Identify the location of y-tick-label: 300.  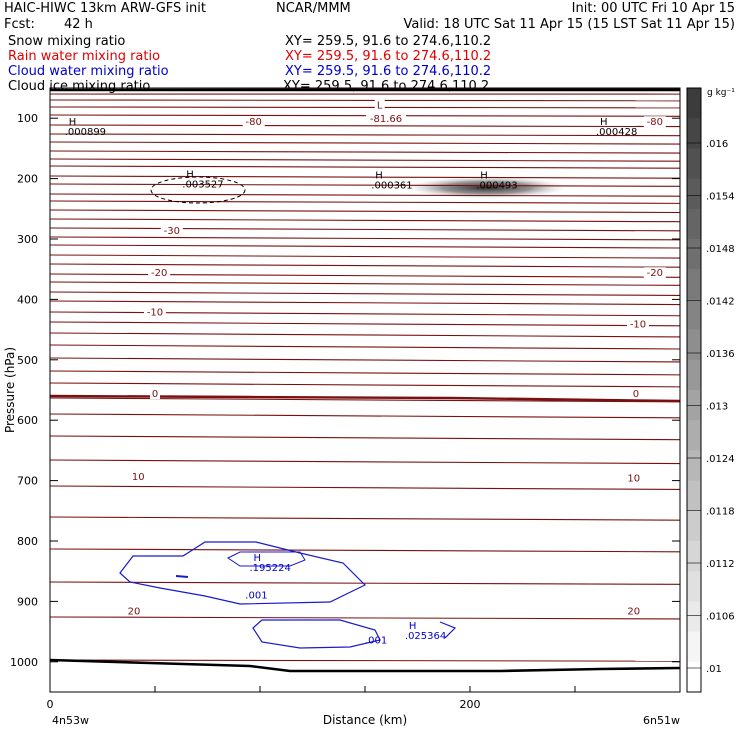
(27, 239).